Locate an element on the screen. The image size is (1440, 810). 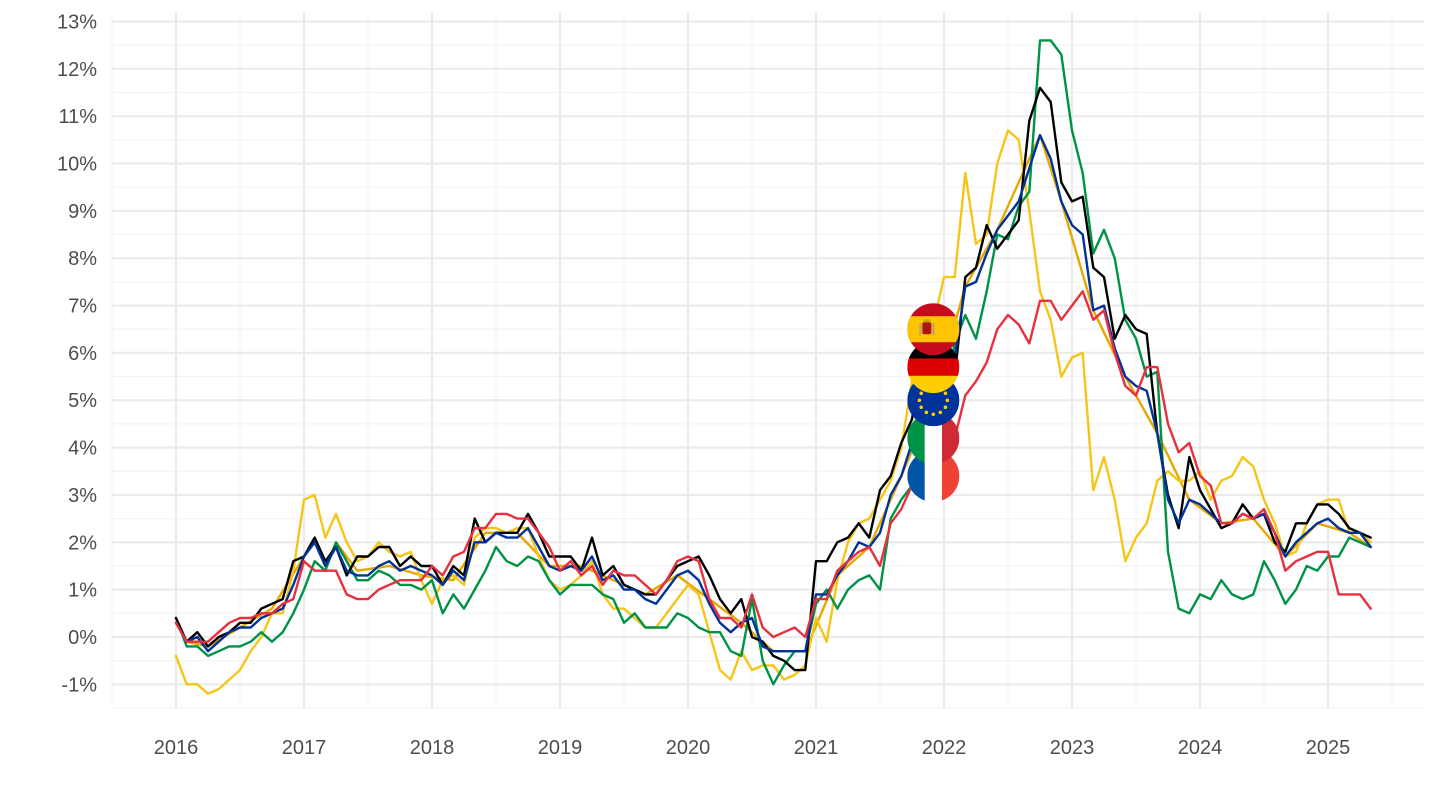
y-tick-label: 7% is located at coordinates (82, 307).